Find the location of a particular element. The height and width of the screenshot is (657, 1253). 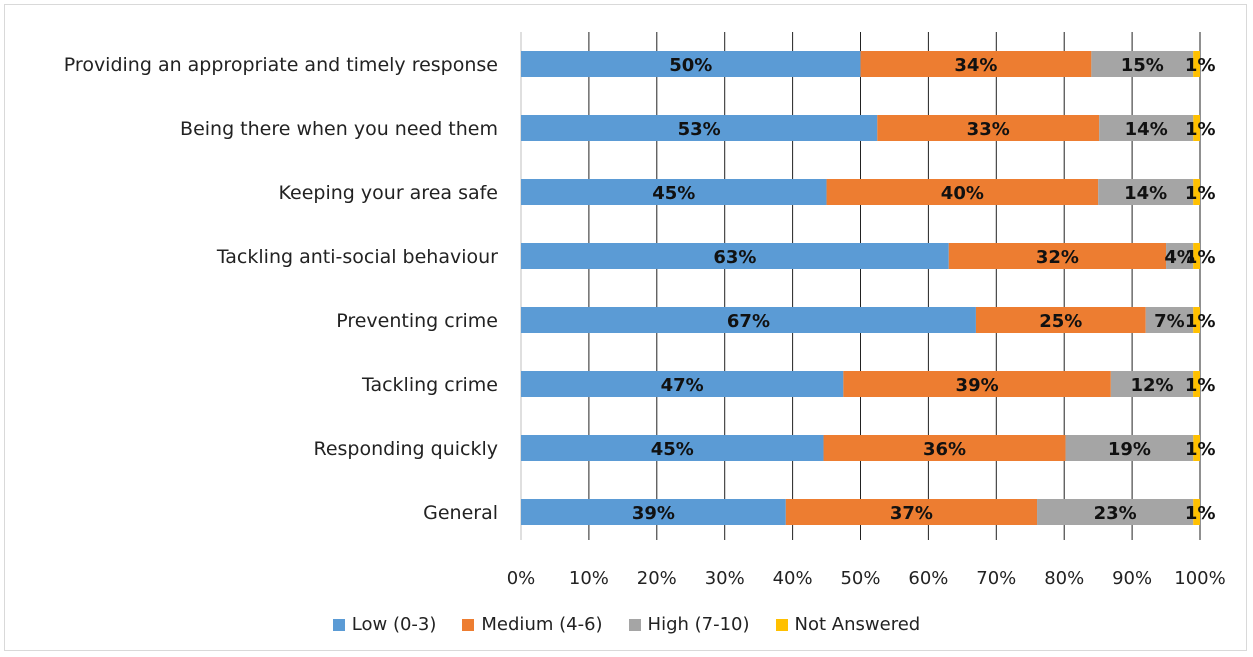

data-label: 37% is located at coordinates (911, 513).